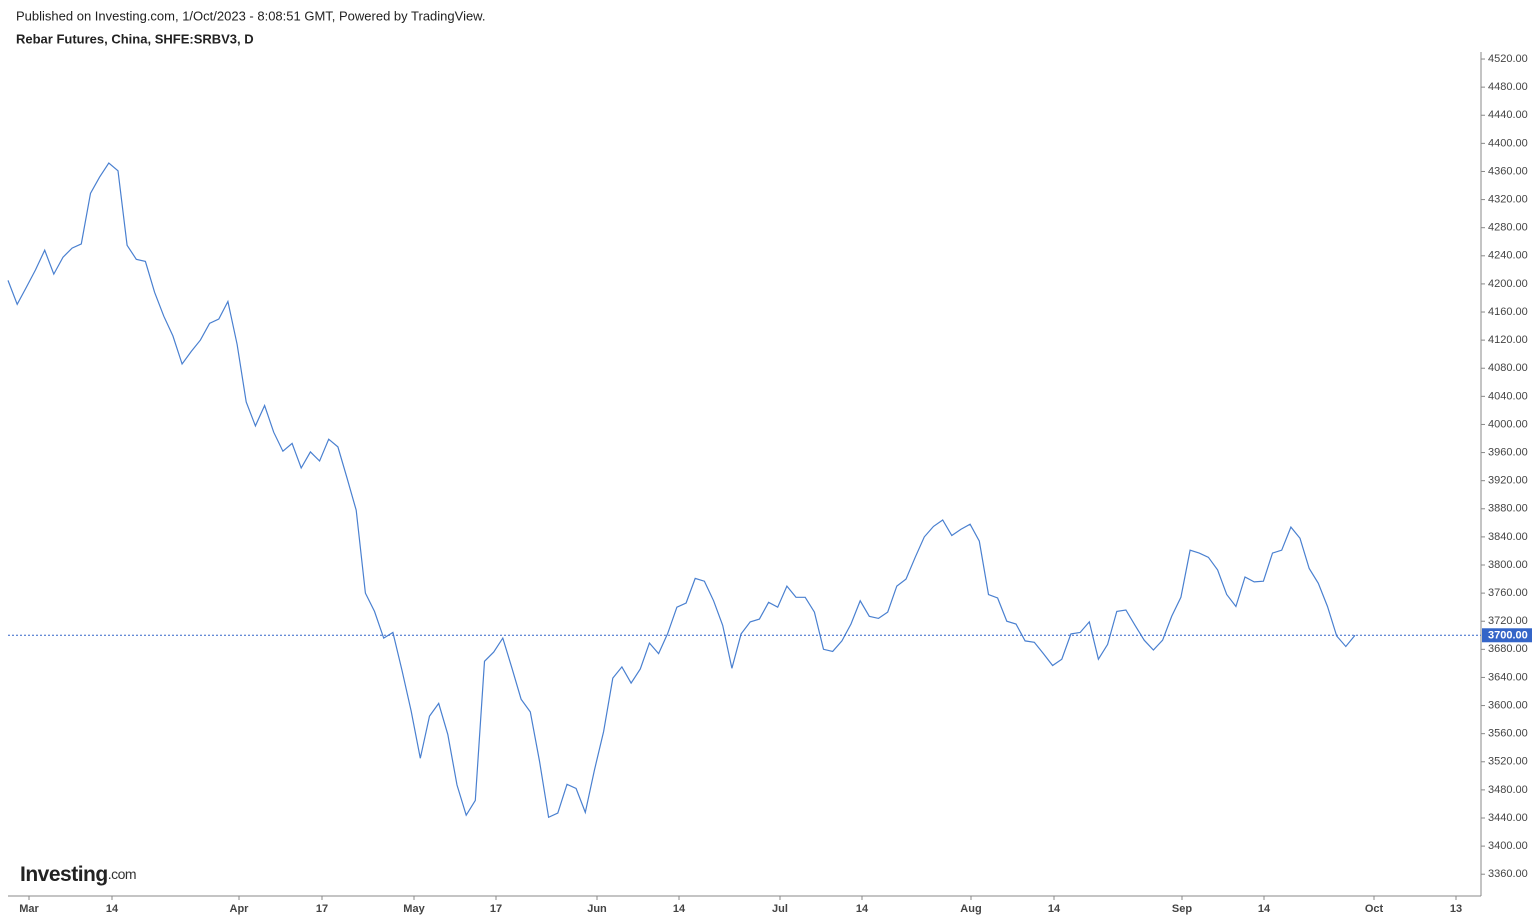  Describe the element at coordinates (1508, 705) in the screenshot. I see `y-tick-label: 3600.00` at that location.